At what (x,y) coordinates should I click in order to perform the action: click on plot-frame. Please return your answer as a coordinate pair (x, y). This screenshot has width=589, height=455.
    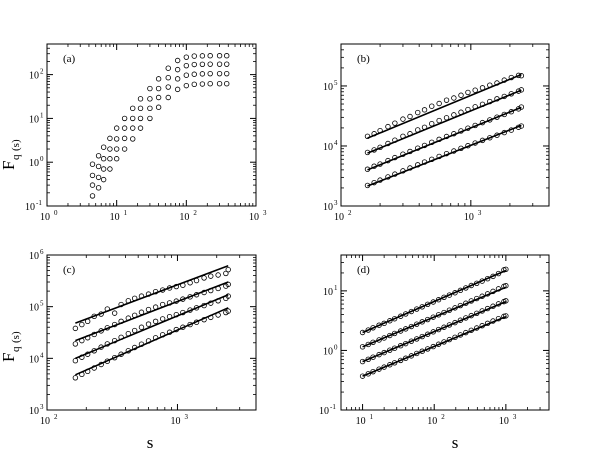
    Looking at the image, I should click on (445, 125).